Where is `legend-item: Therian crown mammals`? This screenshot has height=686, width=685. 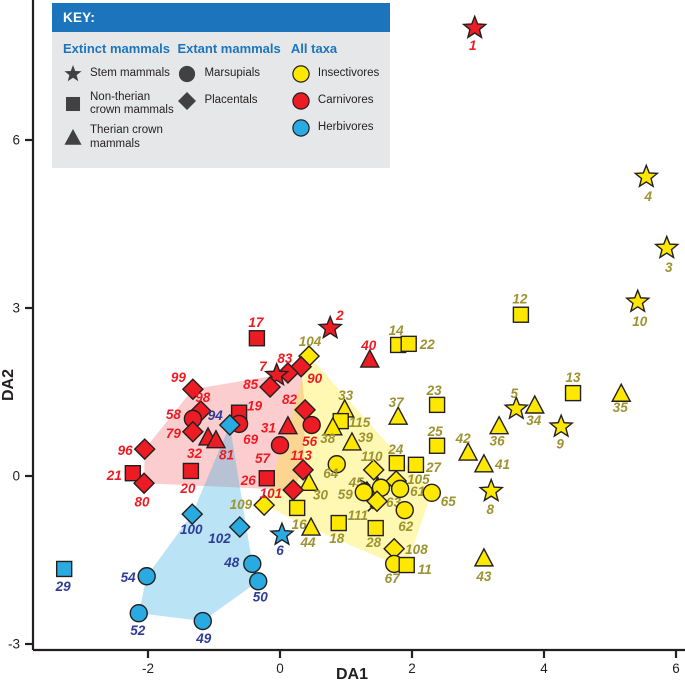 legend-item: Therian crown mammals is located at coordinates (120, 137).